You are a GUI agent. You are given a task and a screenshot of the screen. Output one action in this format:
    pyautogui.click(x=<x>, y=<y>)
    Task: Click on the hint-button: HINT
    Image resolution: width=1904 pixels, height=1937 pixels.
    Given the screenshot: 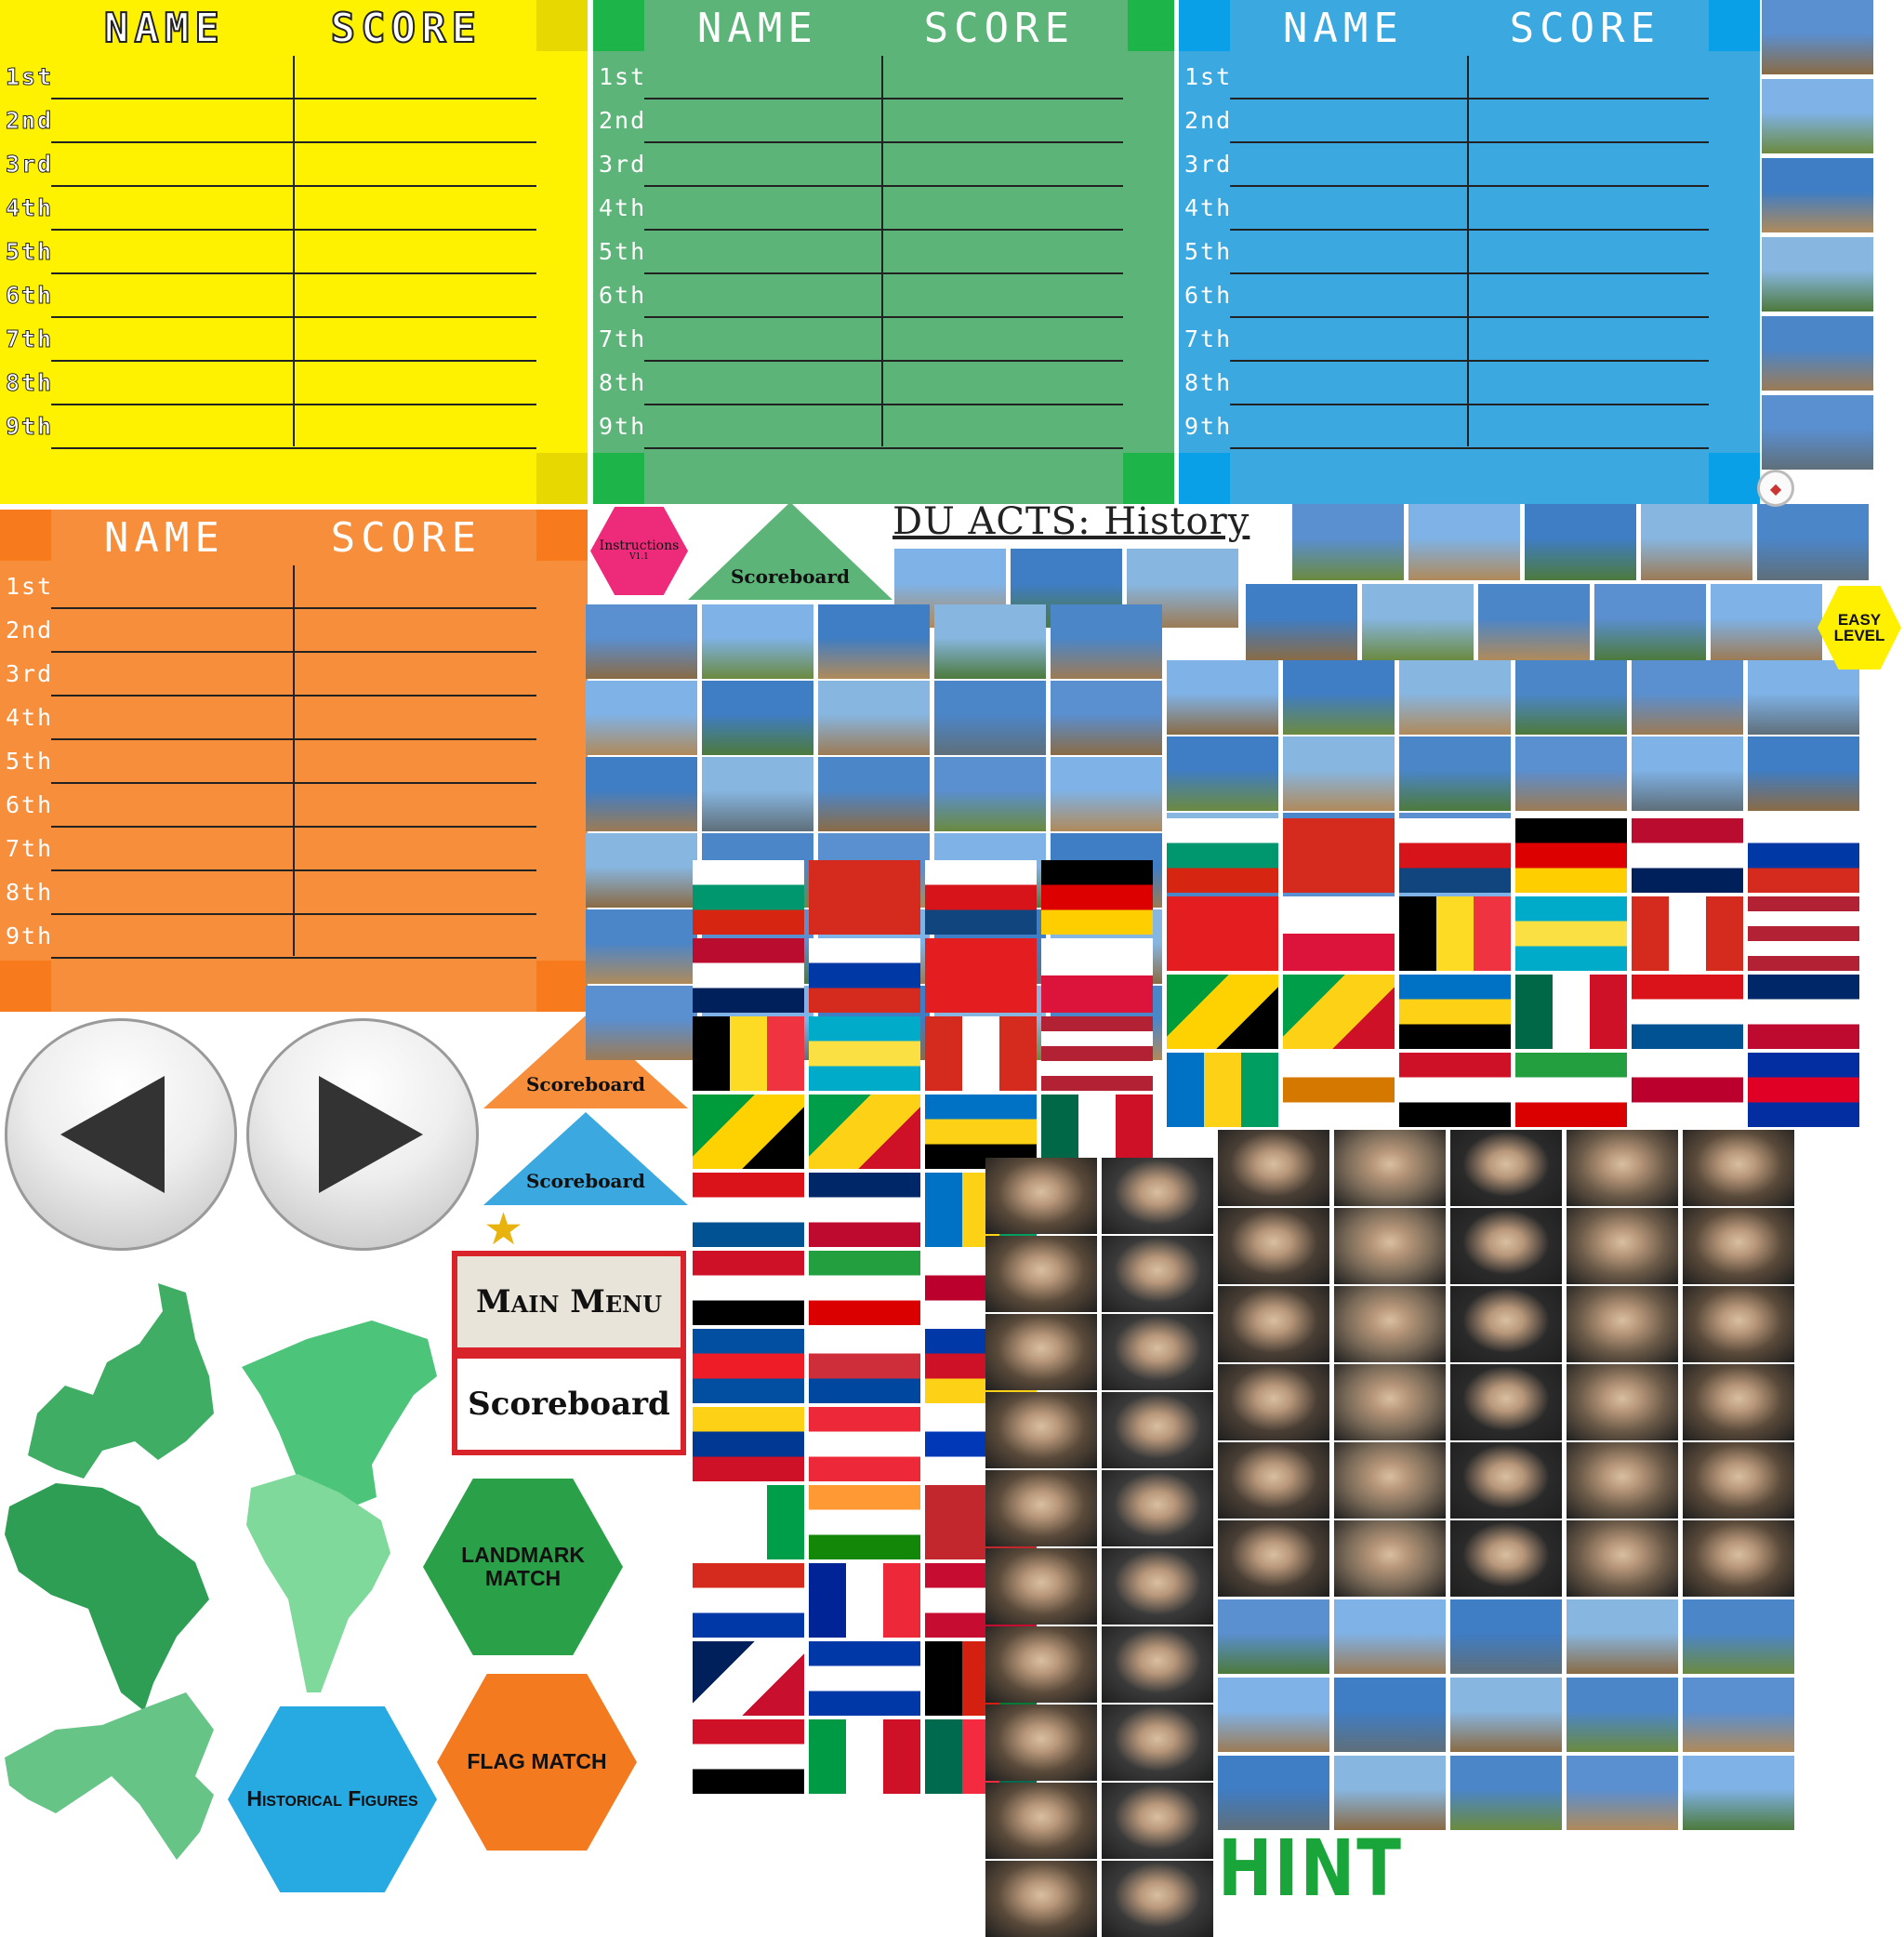 What is the action you would take?
    pyautogui.click(x=1310, y=1869)
    